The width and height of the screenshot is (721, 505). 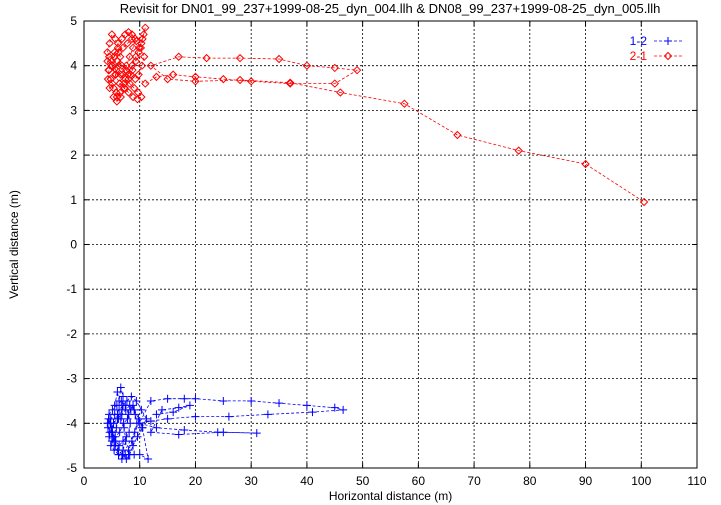 What do you see at coordinates (668, 41) in the screenshot?
I see `legend-marker` at bounding box center [668, 41].